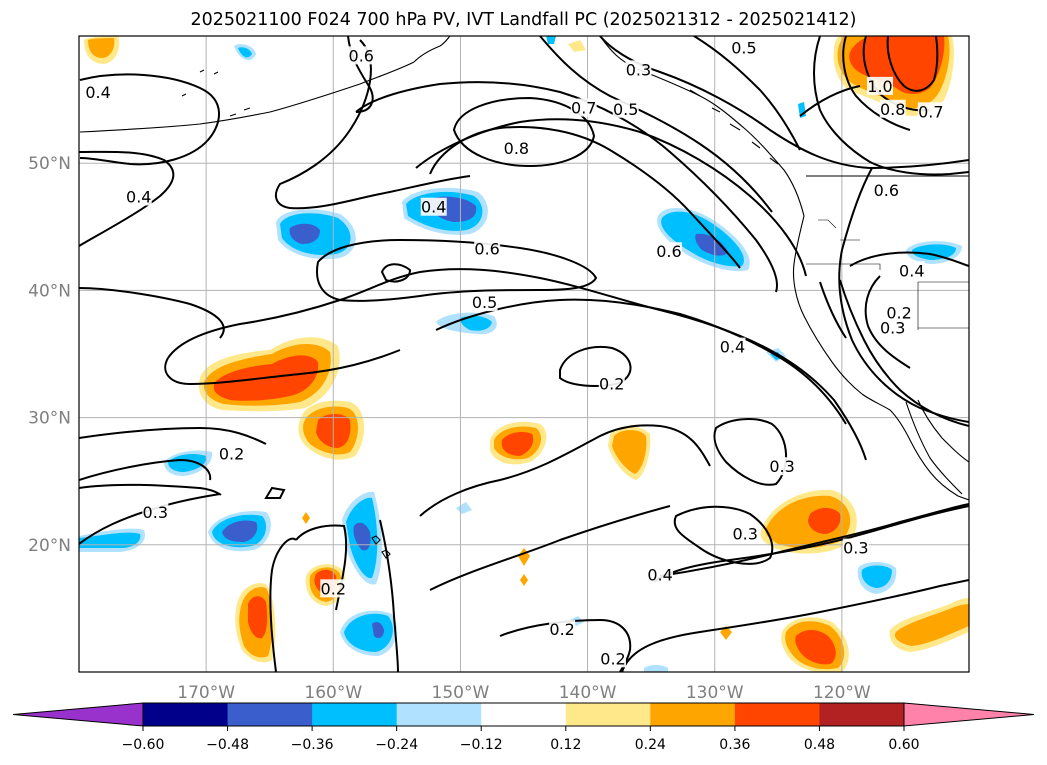 The height and width of the screenshot is (765, 1047). I want to click on colorbar-tick-label: −0.12, so click(481, 745).